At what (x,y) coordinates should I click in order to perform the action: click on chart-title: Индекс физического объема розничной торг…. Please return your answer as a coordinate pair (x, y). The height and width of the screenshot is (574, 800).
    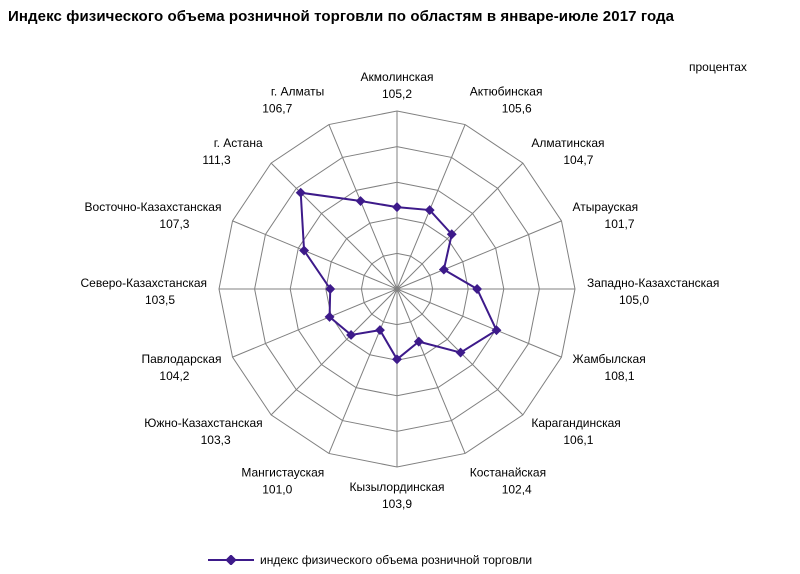
    Looking at the image, I should click on (341, 16).